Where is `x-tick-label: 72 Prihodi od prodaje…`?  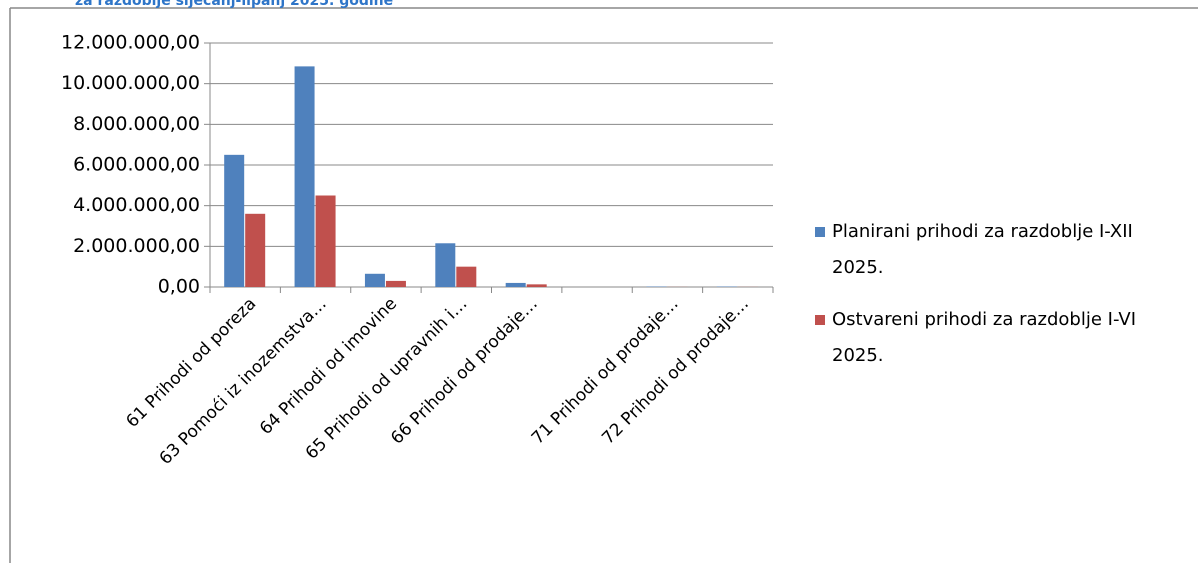 x-tick-label: 72 Prihodi od prodaje… is located at coordinates (675, 371).